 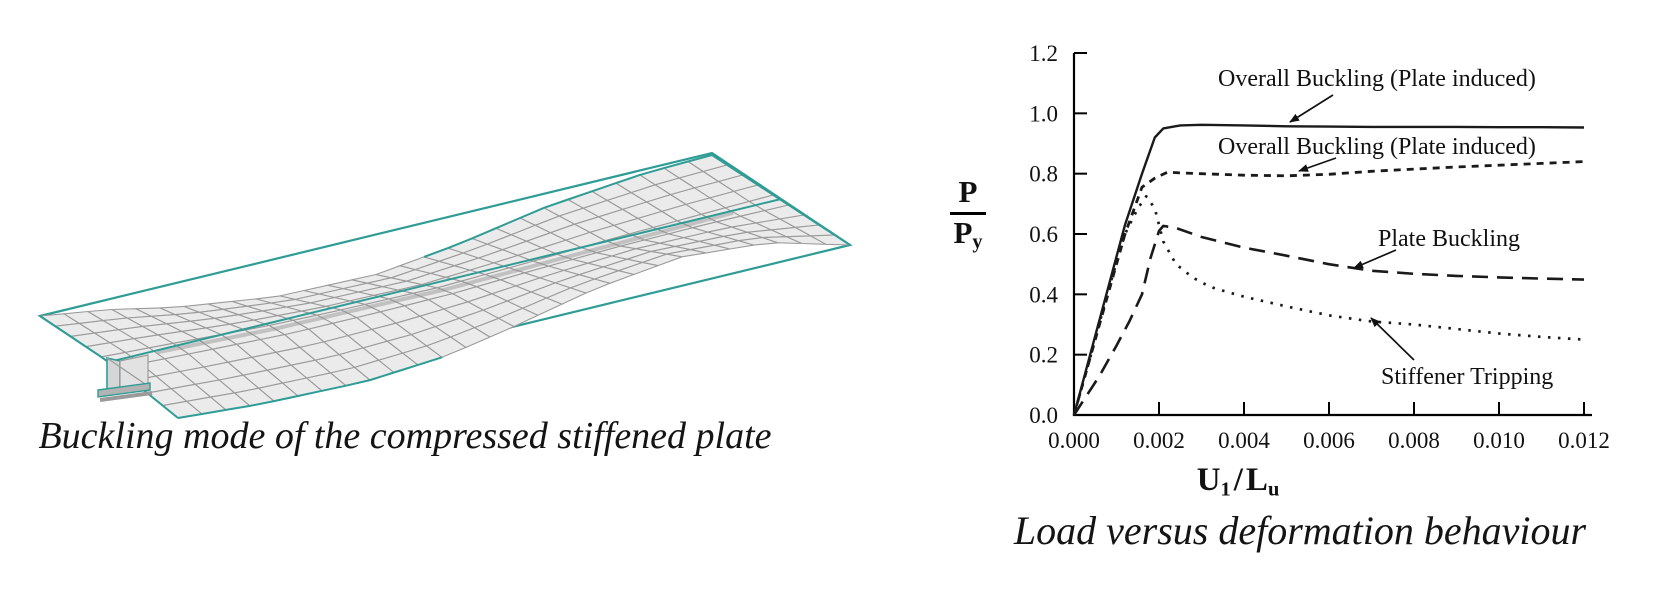 I want to click on x-axis-label: U1/Lu, so click(x=1238, y=481).